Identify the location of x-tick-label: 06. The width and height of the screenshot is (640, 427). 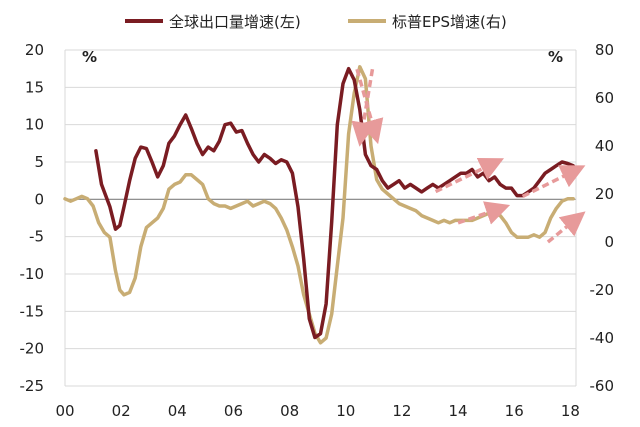
(233, 411).